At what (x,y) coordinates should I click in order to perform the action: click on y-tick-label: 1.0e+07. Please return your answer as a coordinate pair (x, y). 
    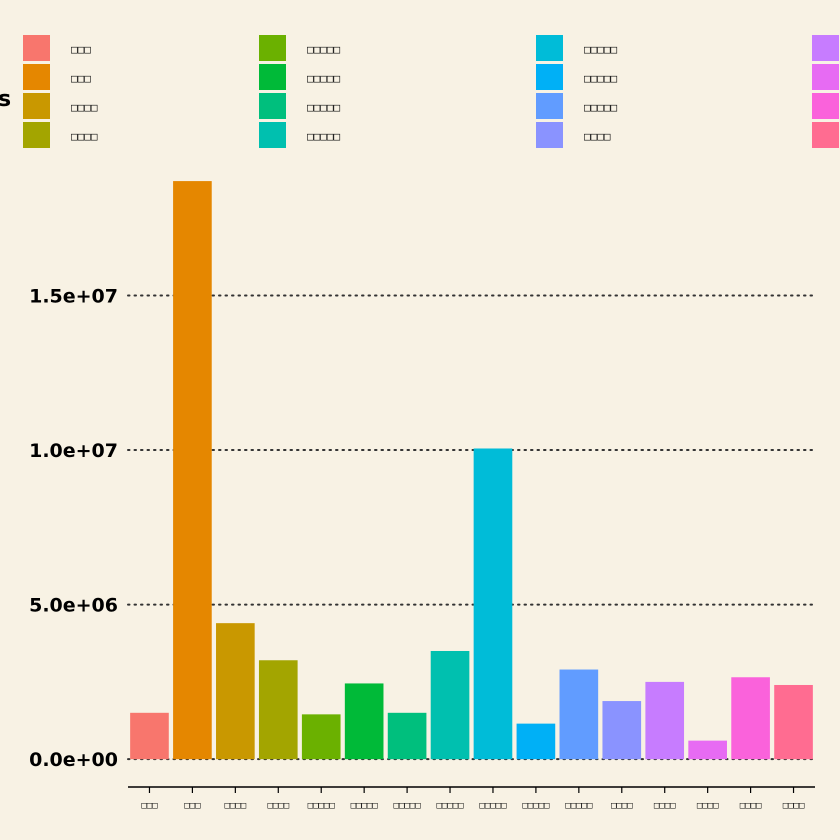
    Looking at the image, I should click on (73, 451).